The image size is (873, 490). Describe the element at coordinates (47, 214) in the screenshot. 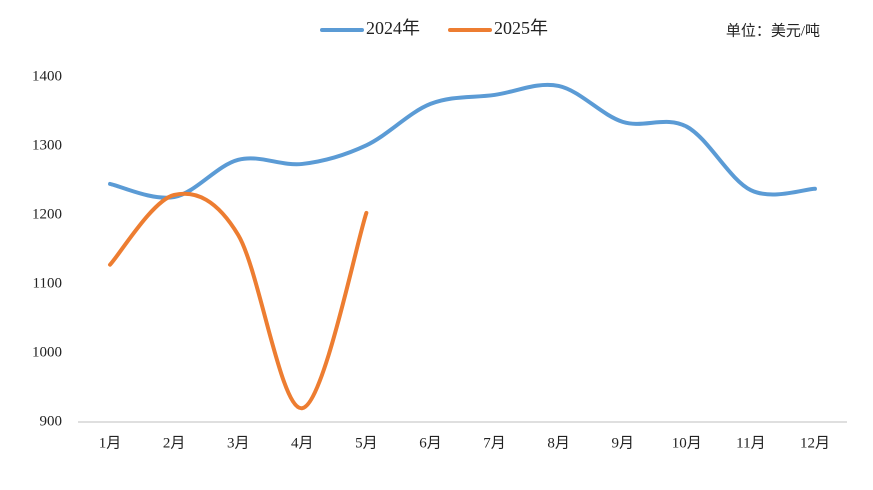

I see `y-tick-label: 1200` at that location.